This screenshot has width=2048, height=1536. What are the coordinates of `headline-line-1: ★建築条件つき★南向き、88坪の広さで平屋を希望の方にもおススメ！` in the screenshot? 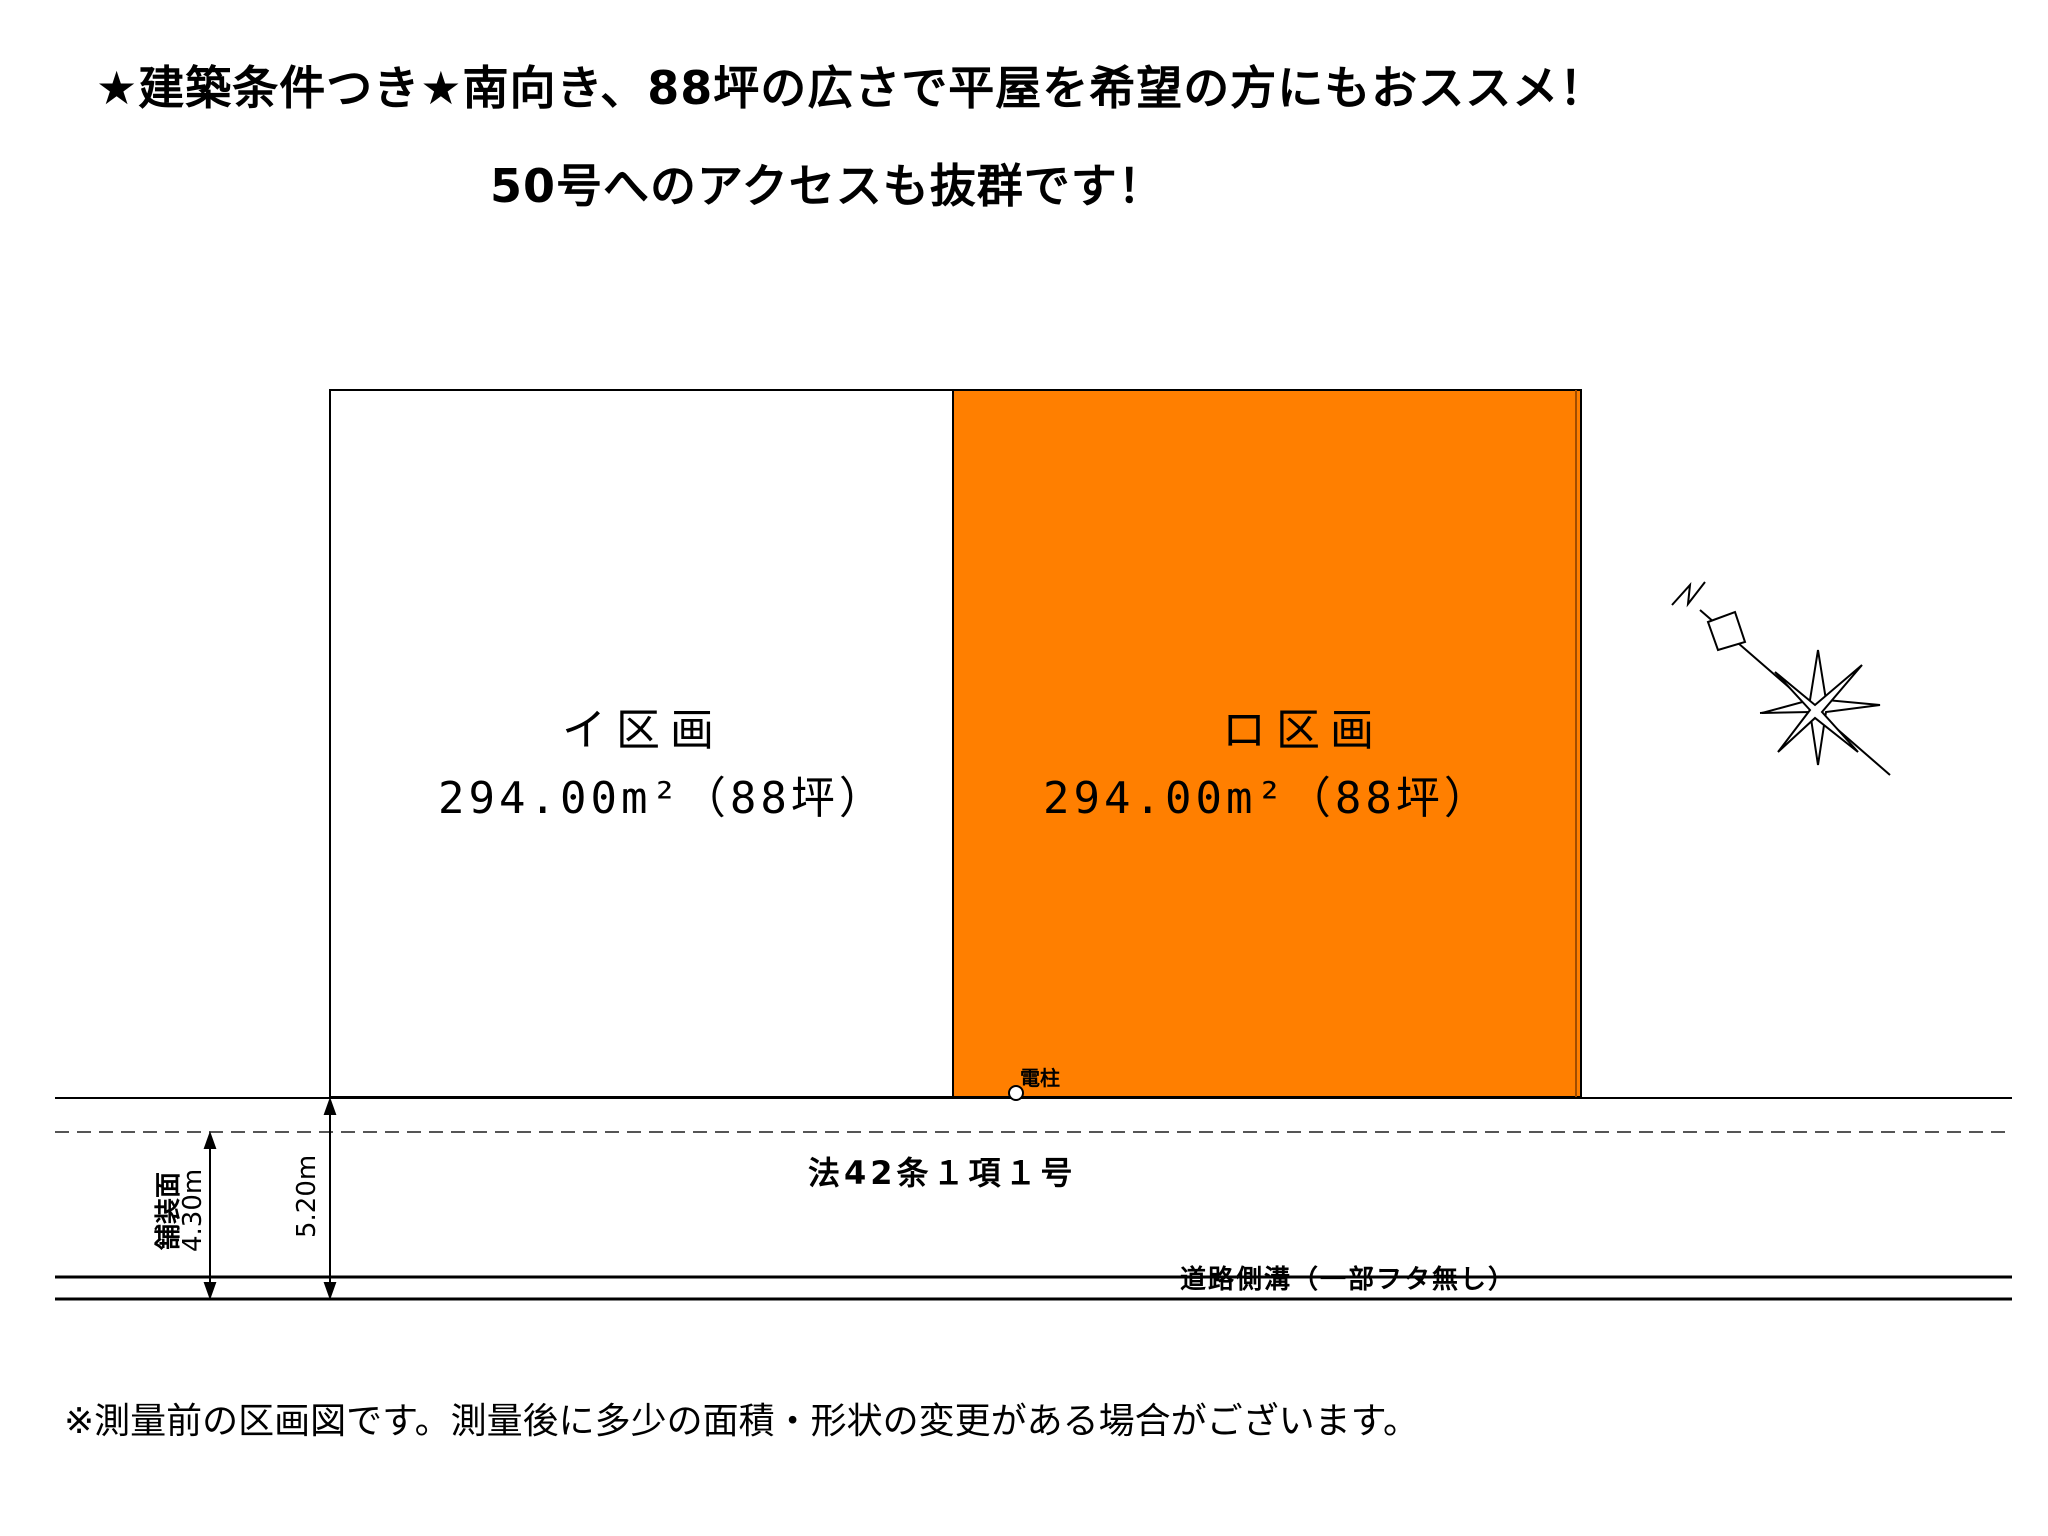 It's located at (851, 88).